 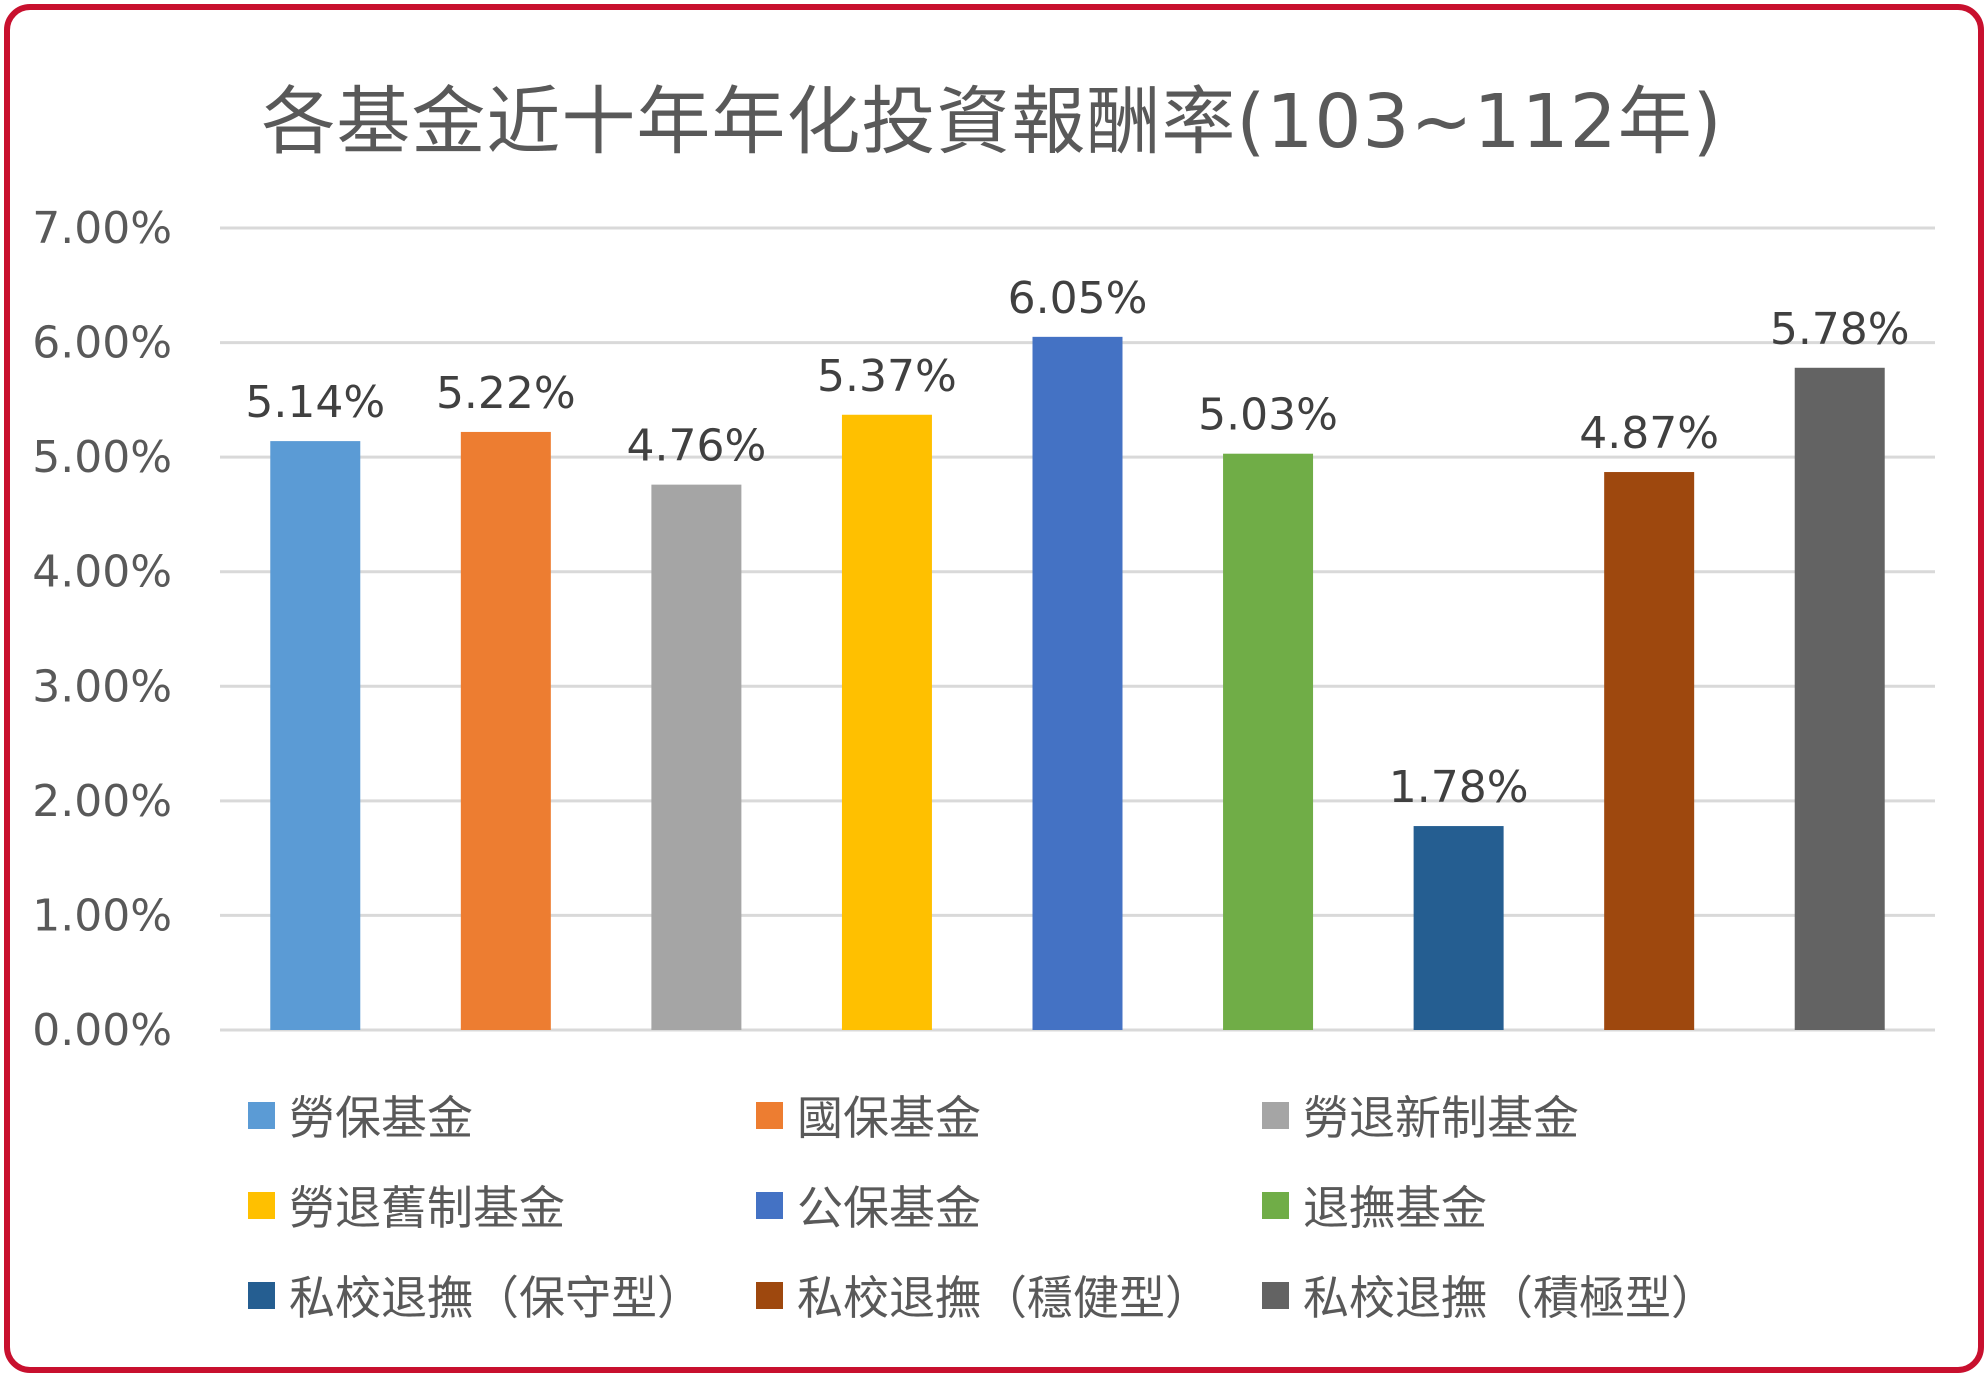 I want to click on legend-label: 退撫基金, so click(x=1395, y=1208).